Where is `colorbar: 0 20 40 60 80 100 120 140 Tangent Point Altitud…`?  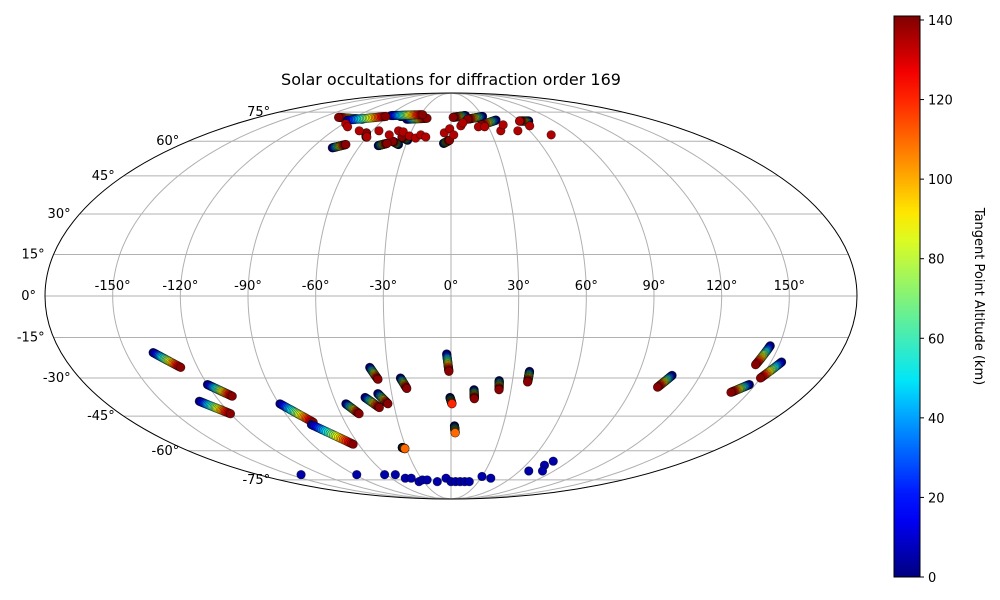
colorbar: 0 20 40 60 80 100 120 140 Tangent Point Altitud… is located at coordinates (939, 300).